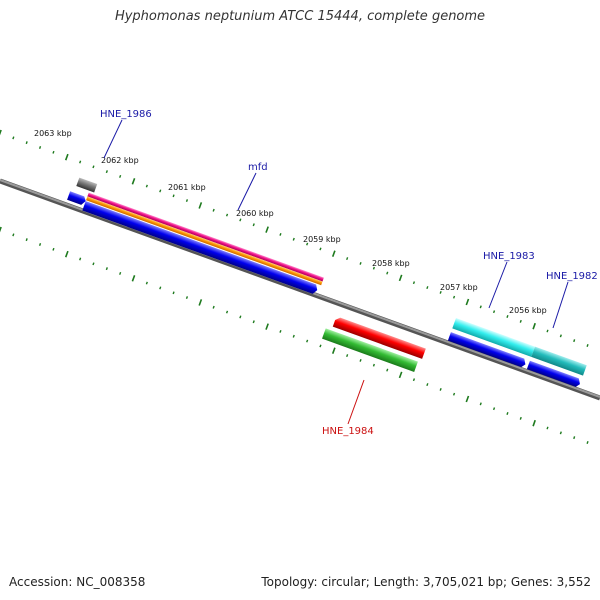  I want to click on ruler-label-2062: 2062 kbp, so click(120, 160).